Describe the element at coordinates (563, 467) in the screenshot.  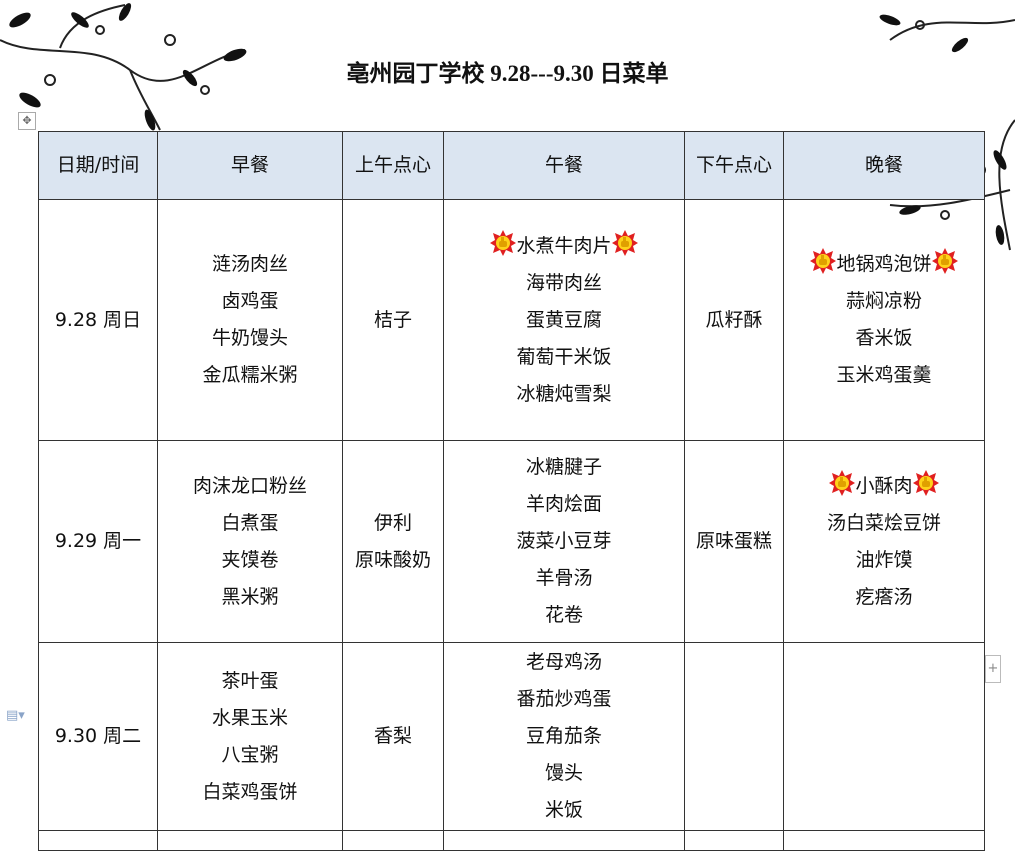
I see `menu-item-label: 冰糖腱子` at that location.